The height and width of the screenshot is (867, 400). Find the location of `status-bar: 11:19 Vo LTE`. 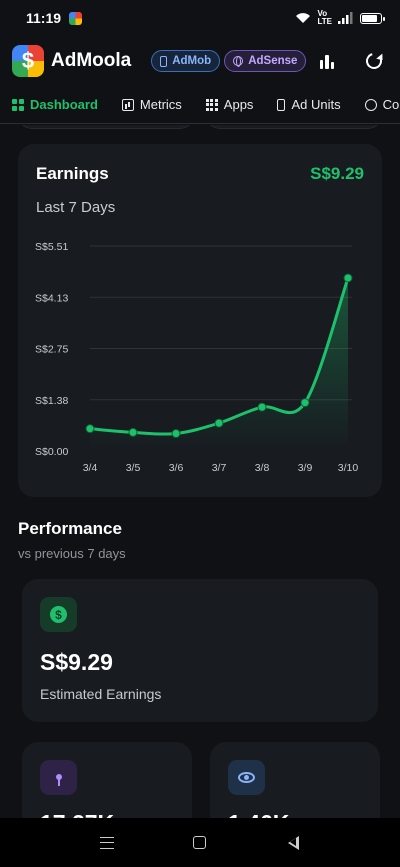

status-bar: 11:19 Vo LTE is located at coordinates (200, 18).